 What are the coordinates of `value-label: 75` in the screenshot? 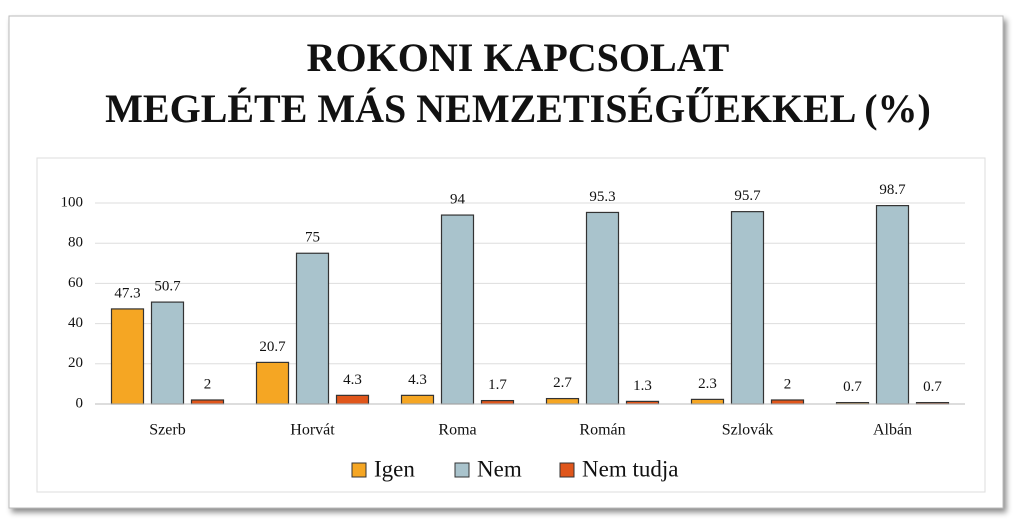 It's located at (312, 238).